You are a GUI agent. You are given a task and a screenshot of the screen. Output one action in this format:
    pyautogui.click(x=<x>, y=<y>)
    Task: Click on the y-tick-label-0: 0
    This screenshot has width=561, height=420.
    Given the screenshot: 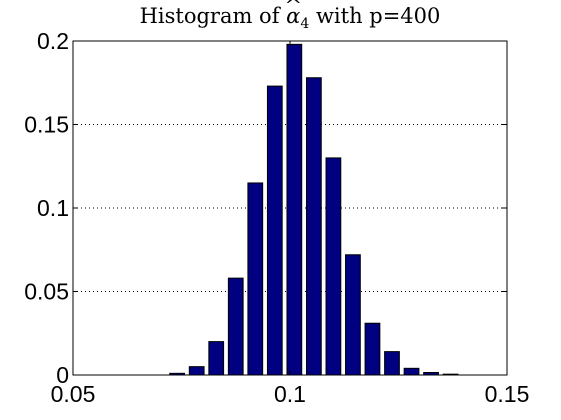 What is the action you would take?
    pyautogui.click(x=62, y=375)
    